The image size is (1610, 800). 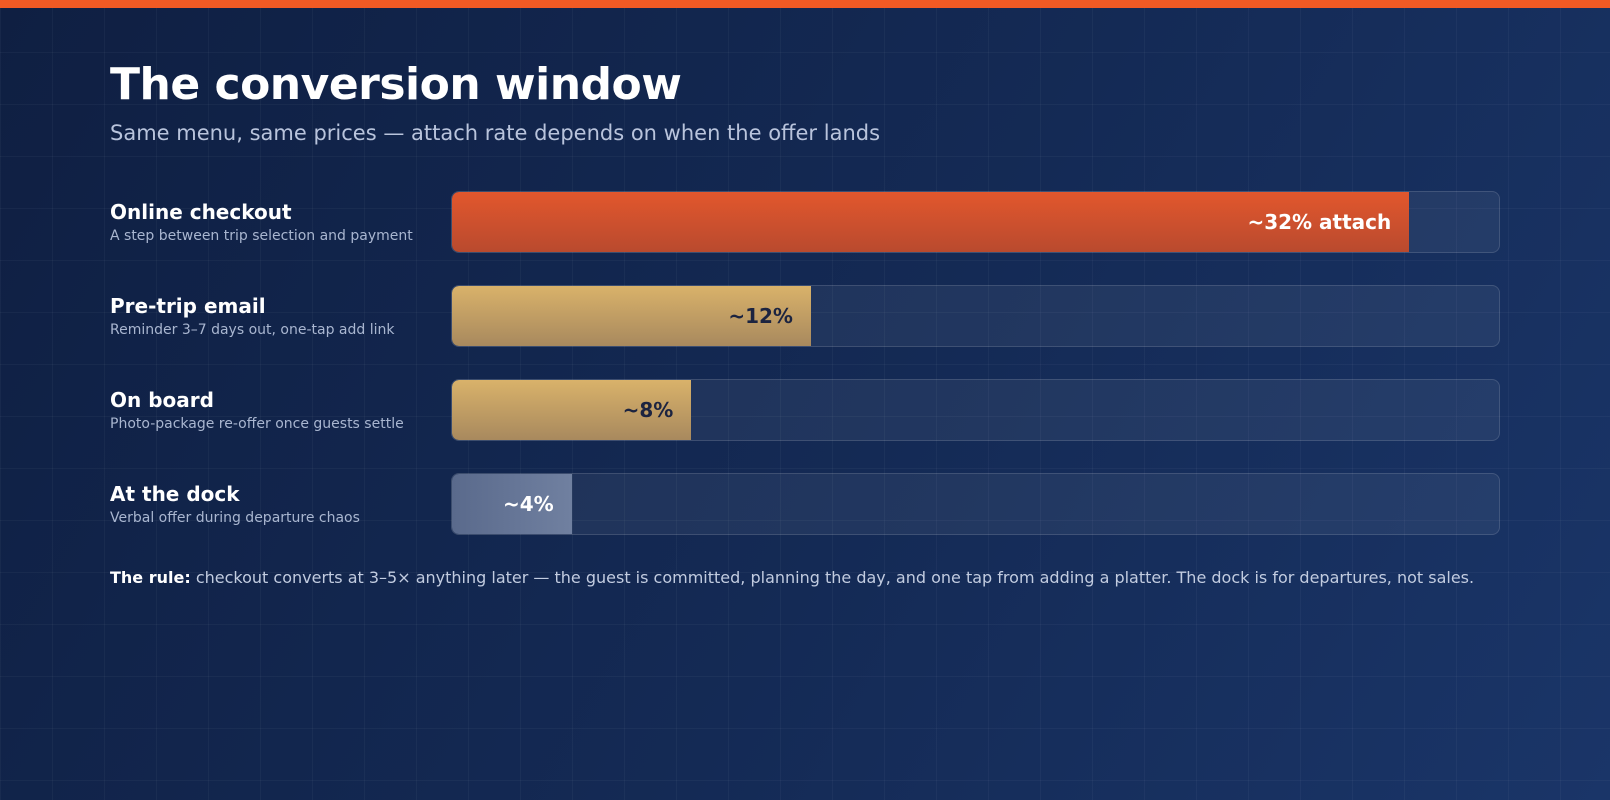 What do you see at coordinates (805, 4) in the screenshot?
I see `accent-bar` at bounding box center [805, 4].